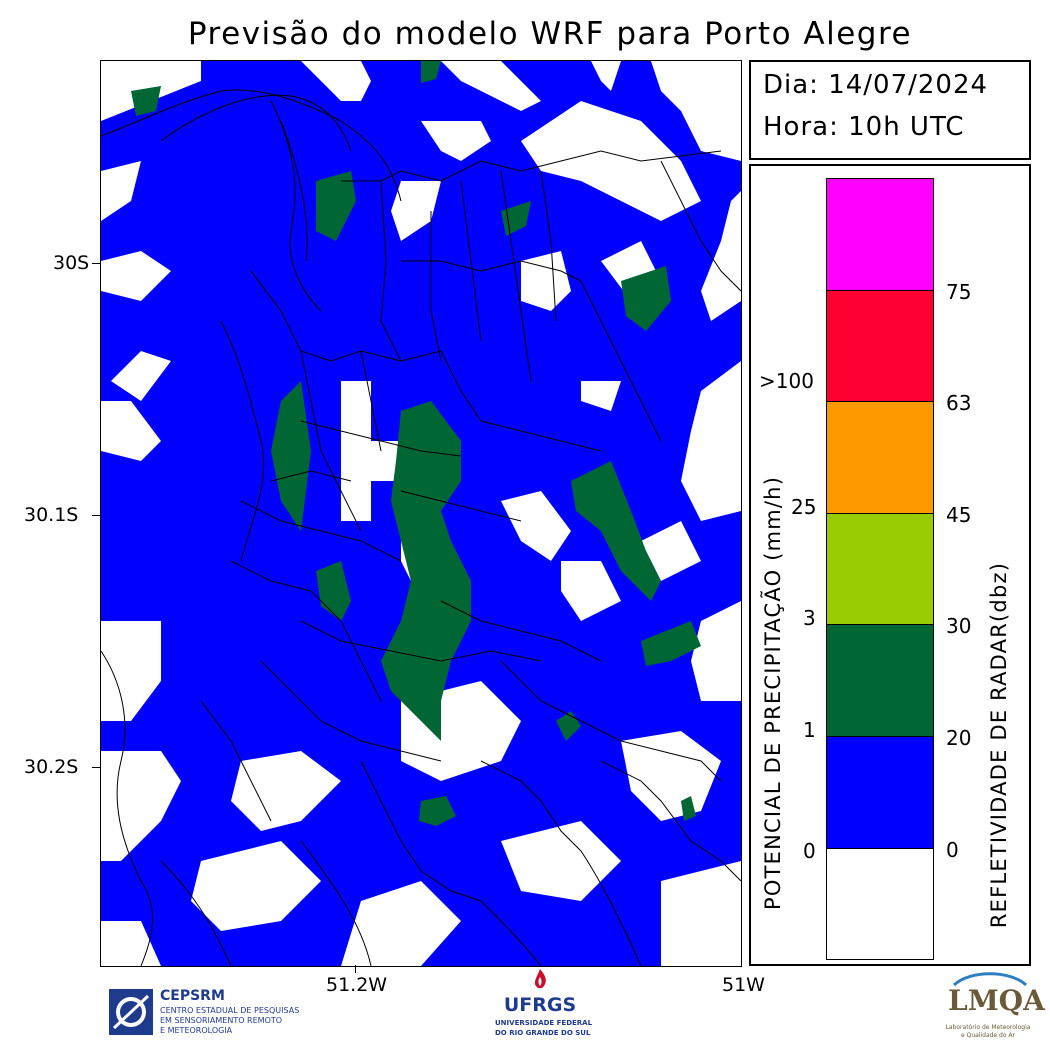 The width and height of the screenshot is (1050, 1050). I want to click on precip-label-0: 0, so click(809, 851).